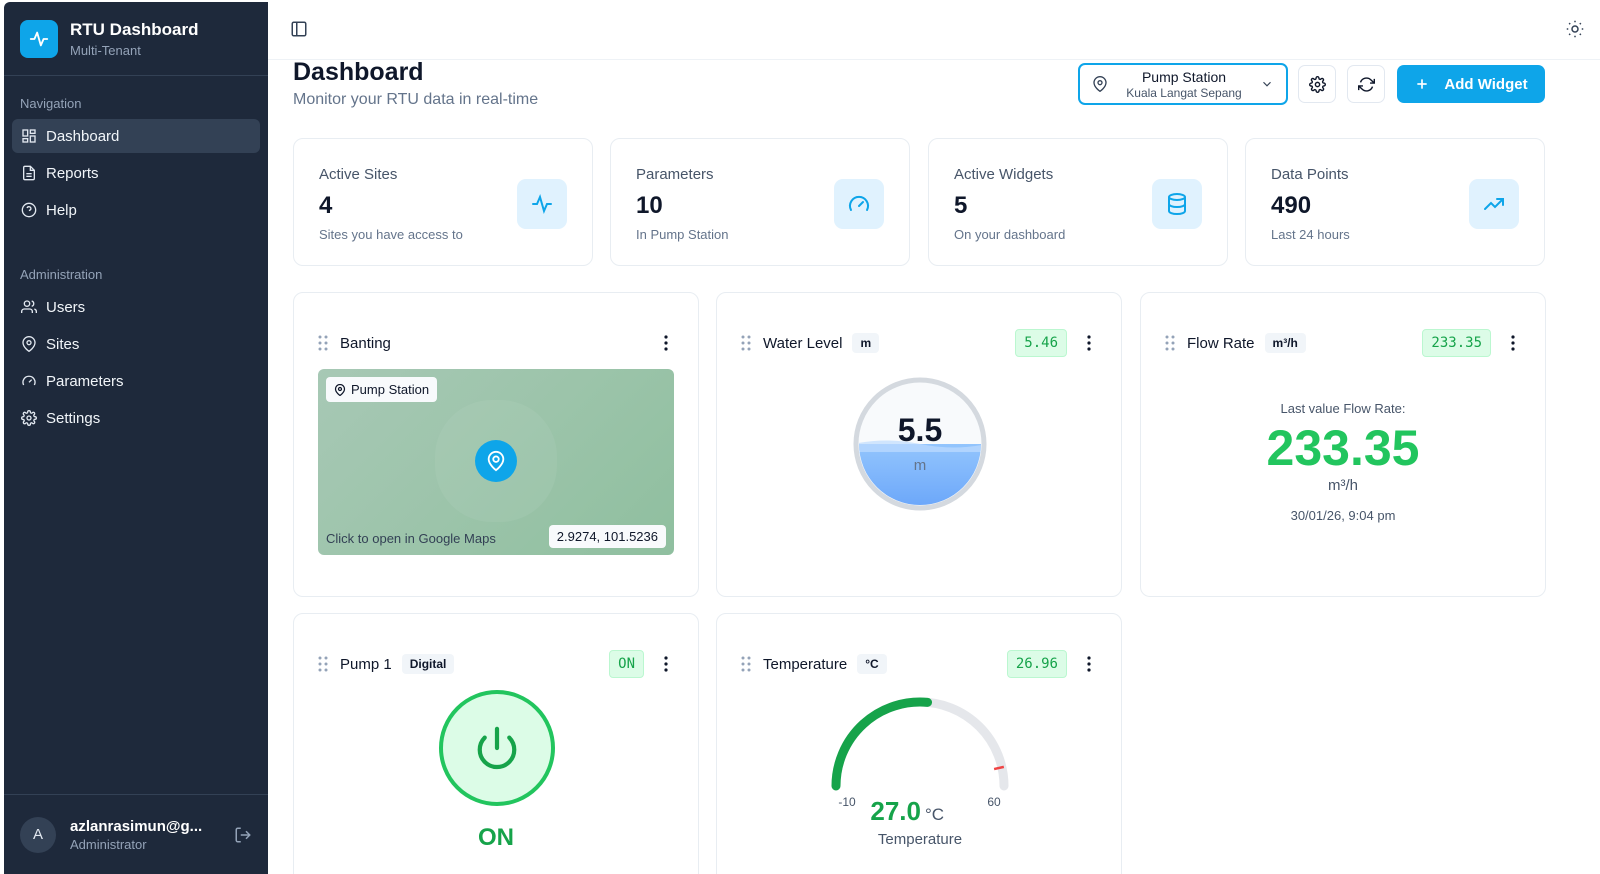 The height and width of the screenshot is (874, 1600). I want to click on add-widget-label: Add Widget, so click(1486, 84).